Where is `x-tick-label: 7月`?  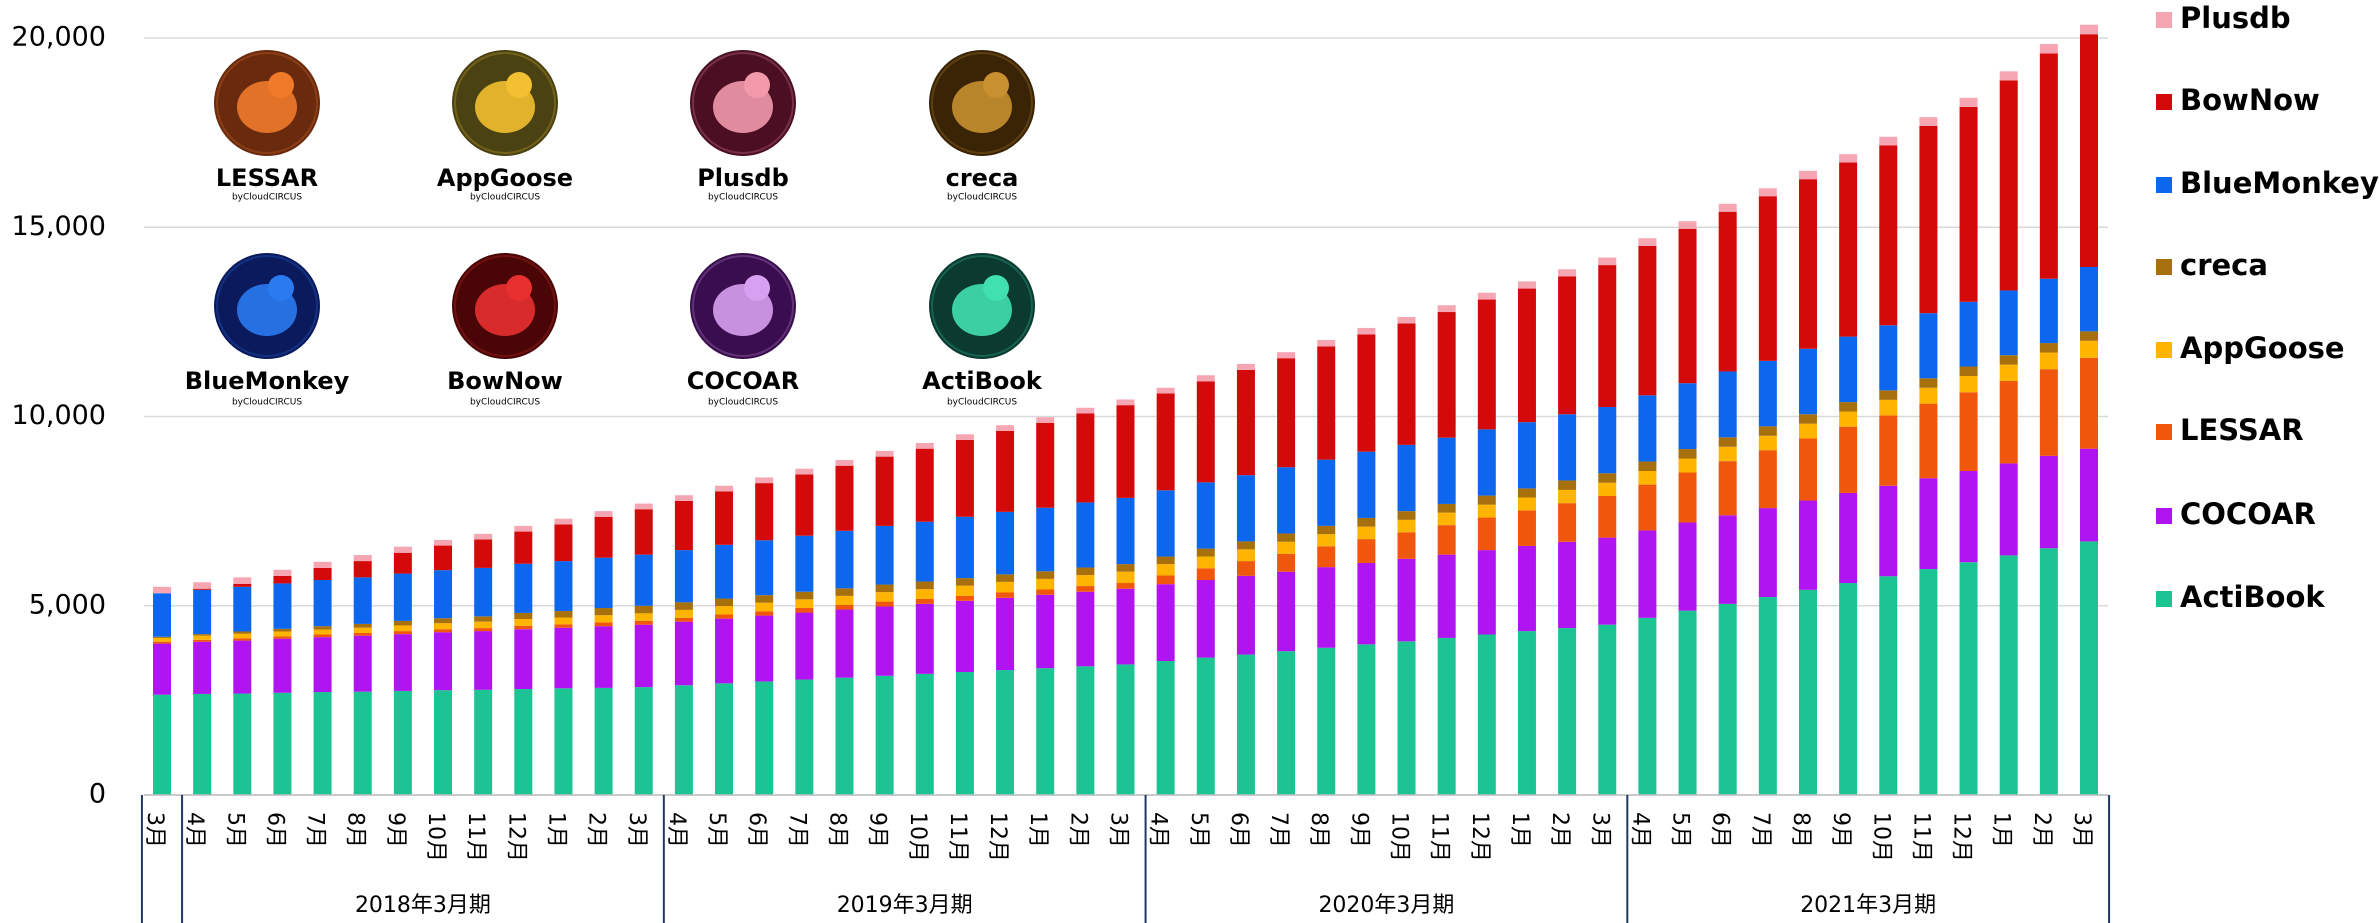 x-tick-label: 7月 is located at coordinates (1760, 830).